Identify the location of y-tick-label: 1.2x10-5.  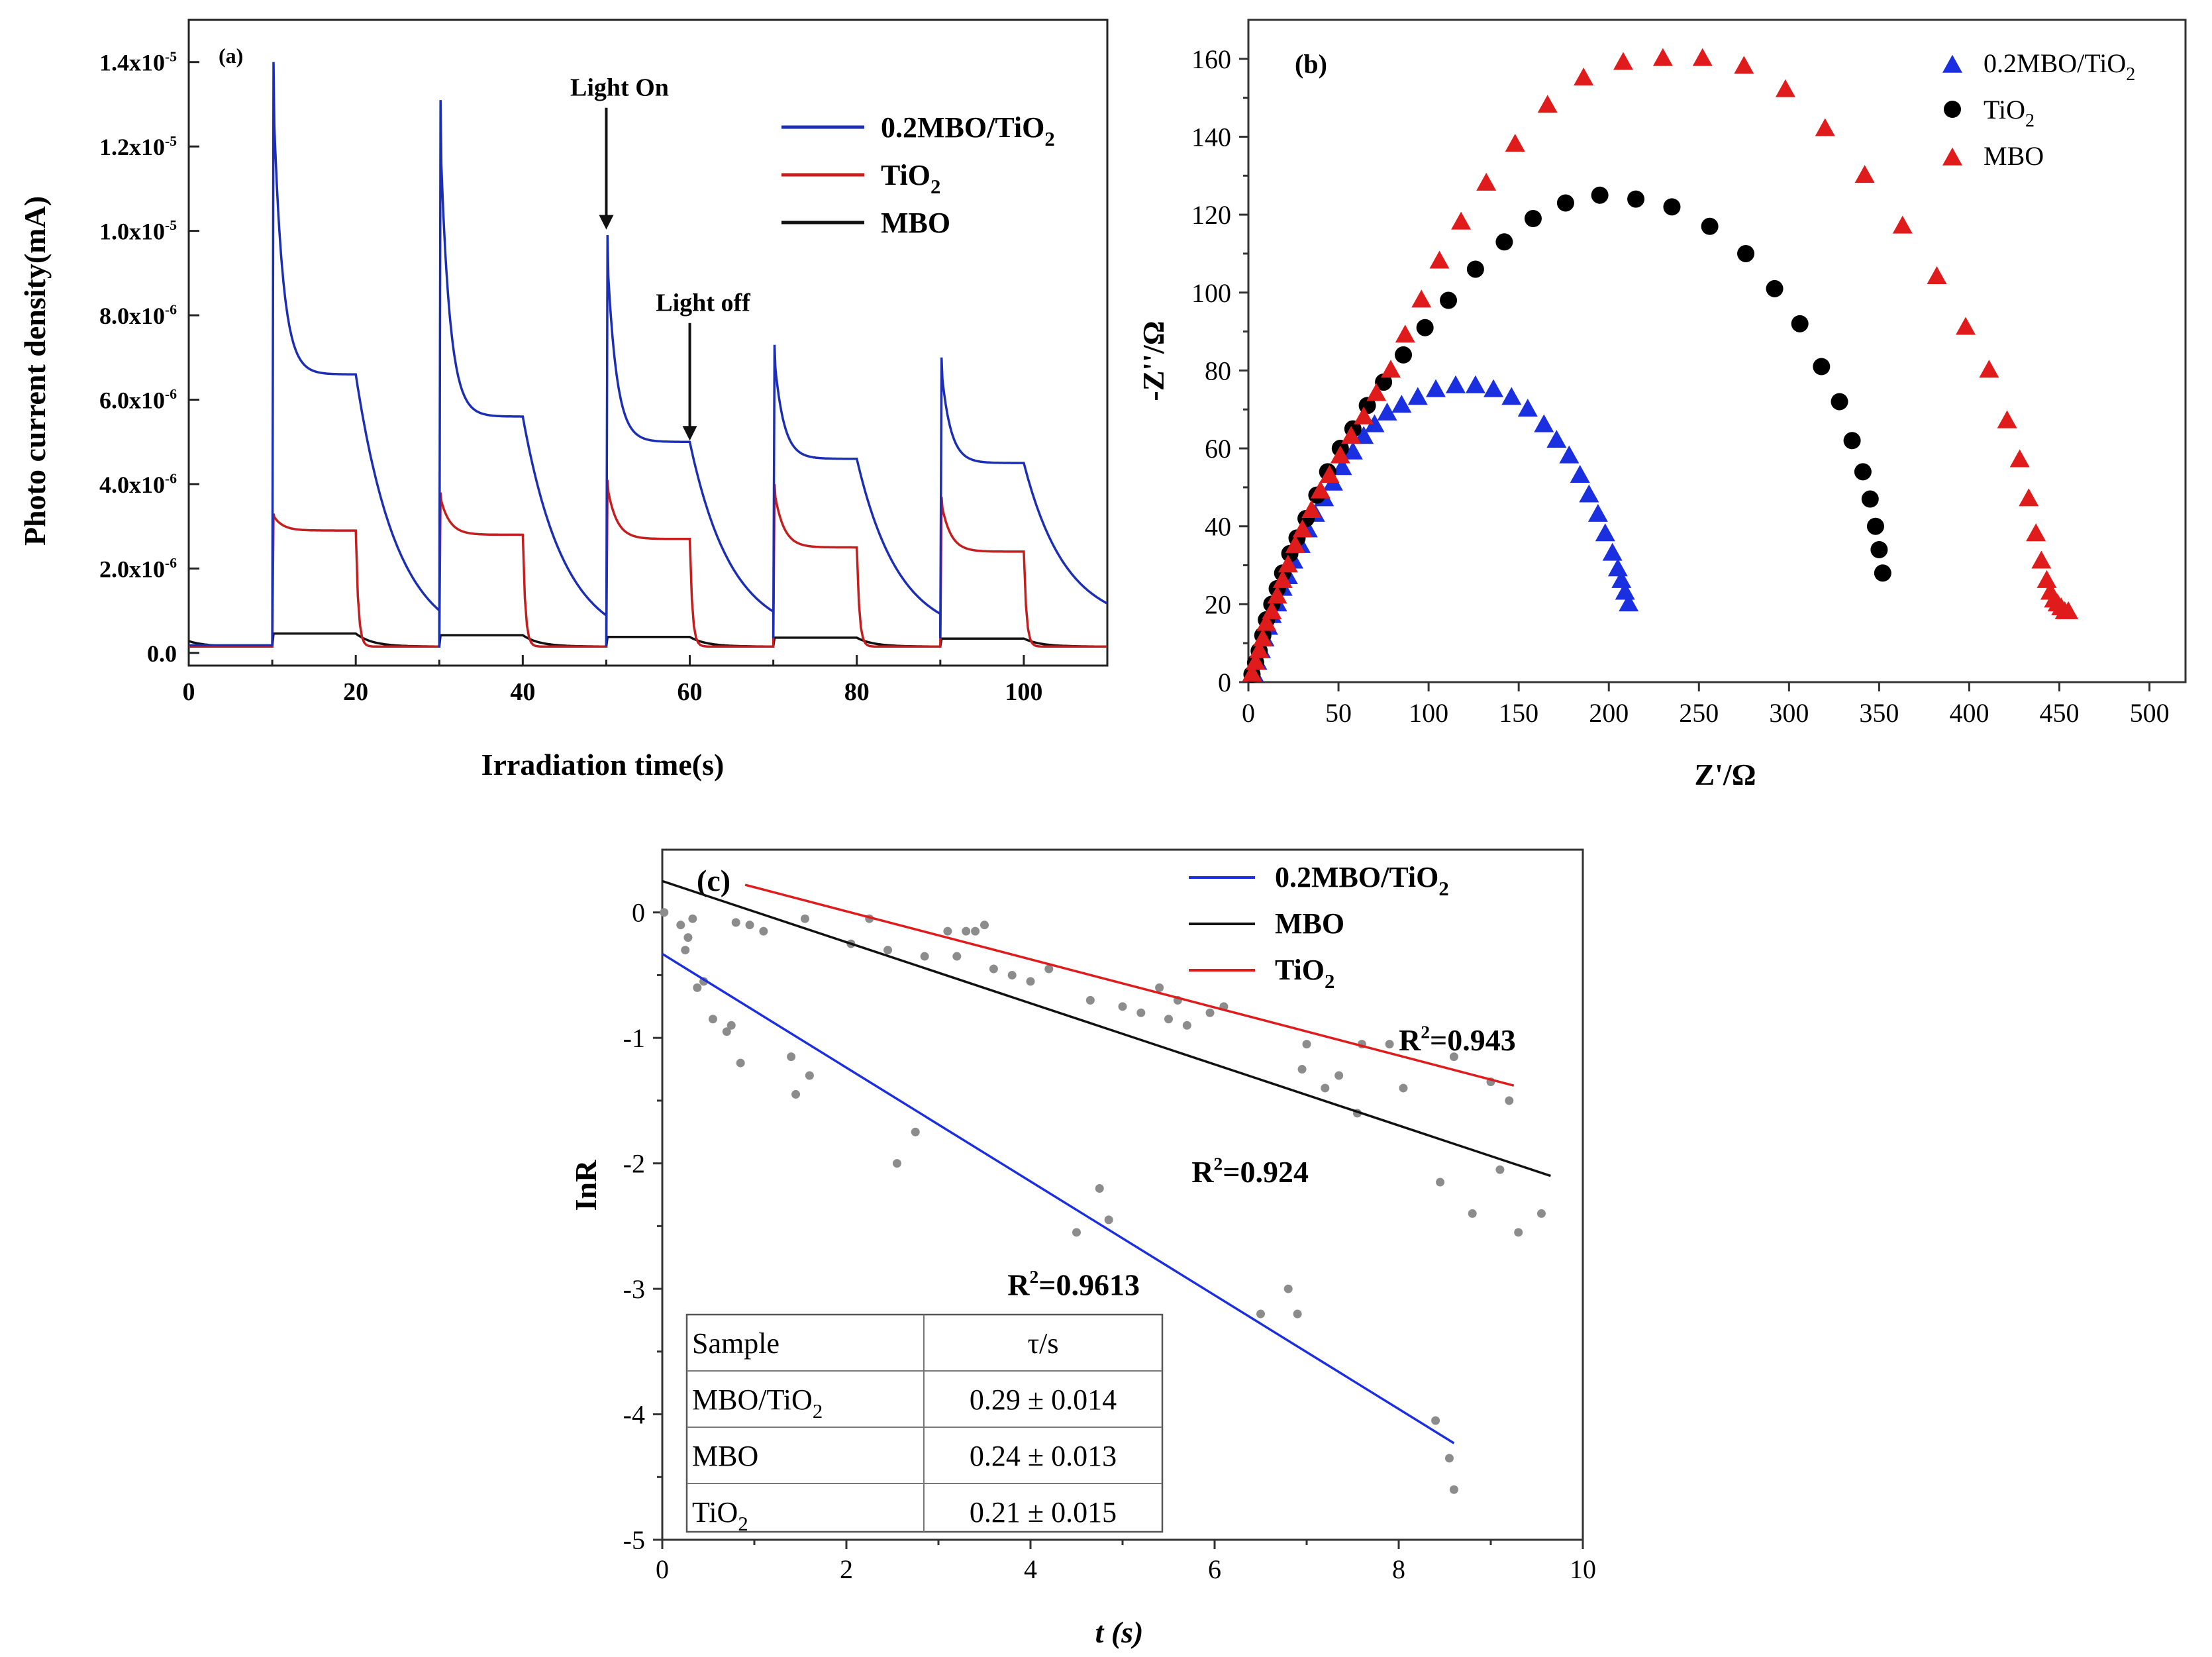
(138, 146).